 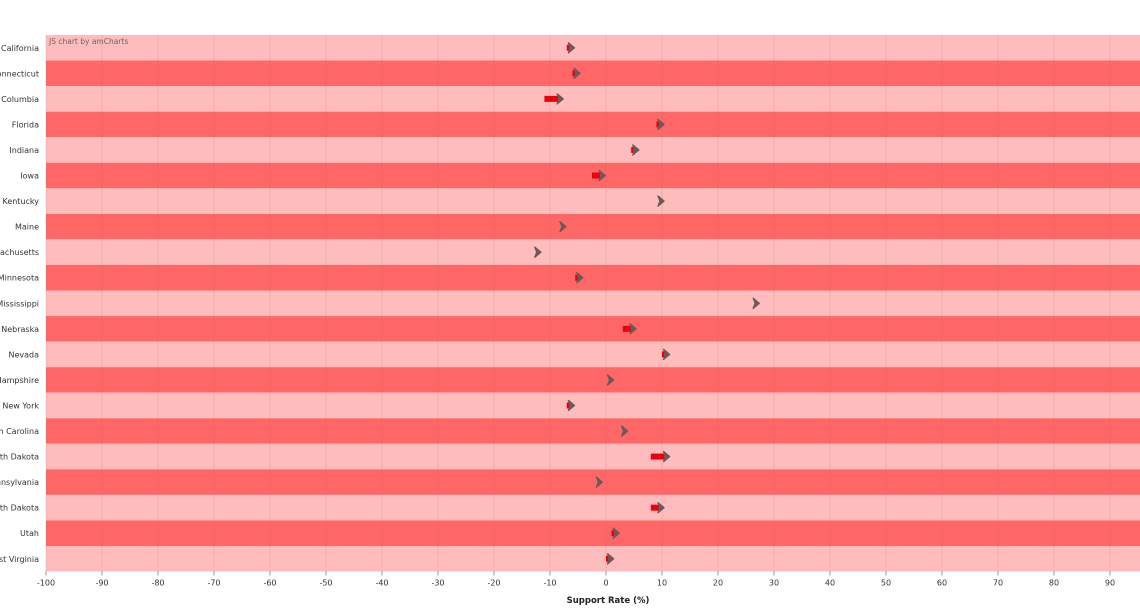 I want to click on category-label: Maine, so click(x=27, y=227).